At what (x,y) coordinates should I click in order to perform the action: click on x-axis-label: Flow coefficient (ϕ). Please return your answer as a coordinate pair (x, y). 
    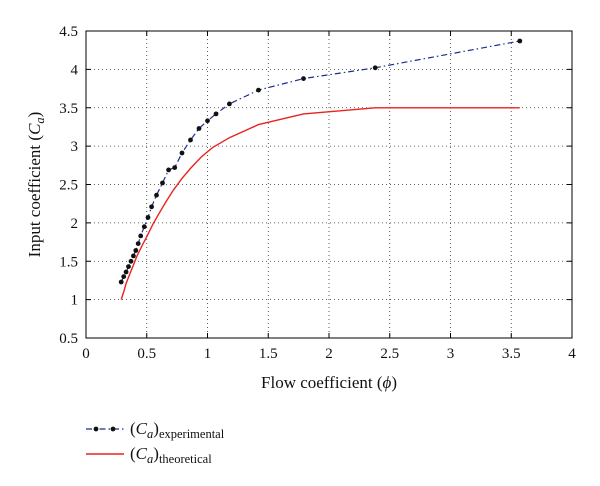
    Looking at the image, I should click on (329, 382).